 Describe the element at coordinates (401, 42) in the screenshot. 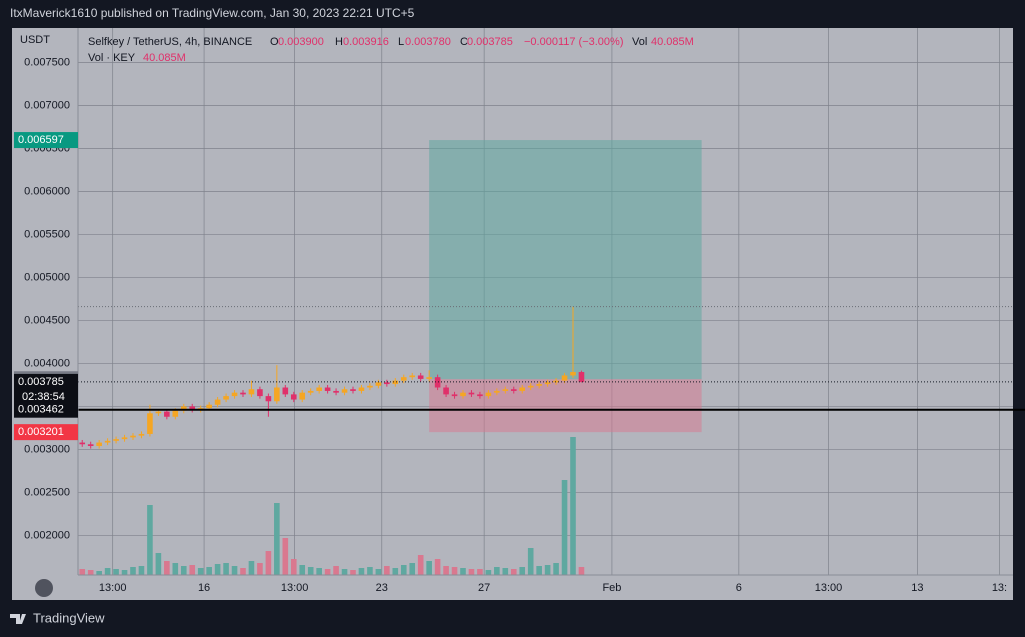

I see `legend-key: L` at that location.